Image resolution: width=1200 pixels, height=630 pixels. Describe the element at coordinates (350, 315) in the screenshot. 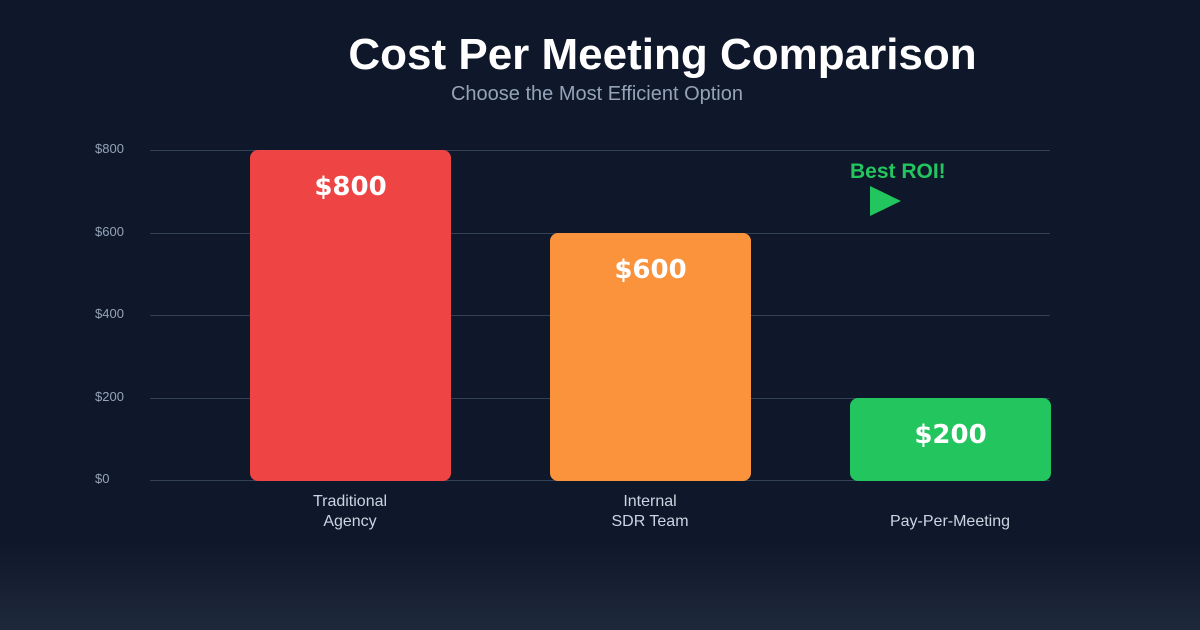

I see `bar-traditional-agency: $800` at that location.